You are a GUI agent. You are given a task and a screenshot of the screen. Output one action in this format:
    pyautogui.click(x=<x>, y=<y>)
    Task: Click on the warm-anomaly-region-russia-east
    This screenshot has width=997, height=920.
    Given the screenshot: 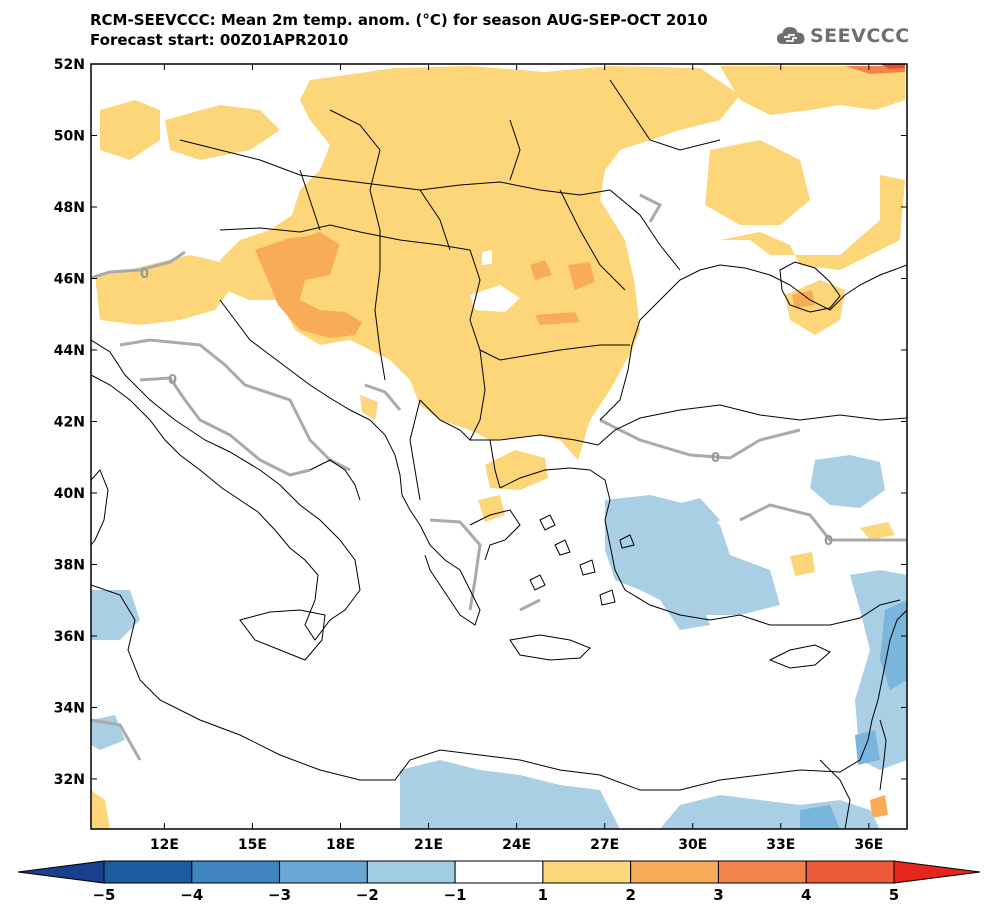 What is the action you would take?
    pyautogui.click(x=757, y=182)
    